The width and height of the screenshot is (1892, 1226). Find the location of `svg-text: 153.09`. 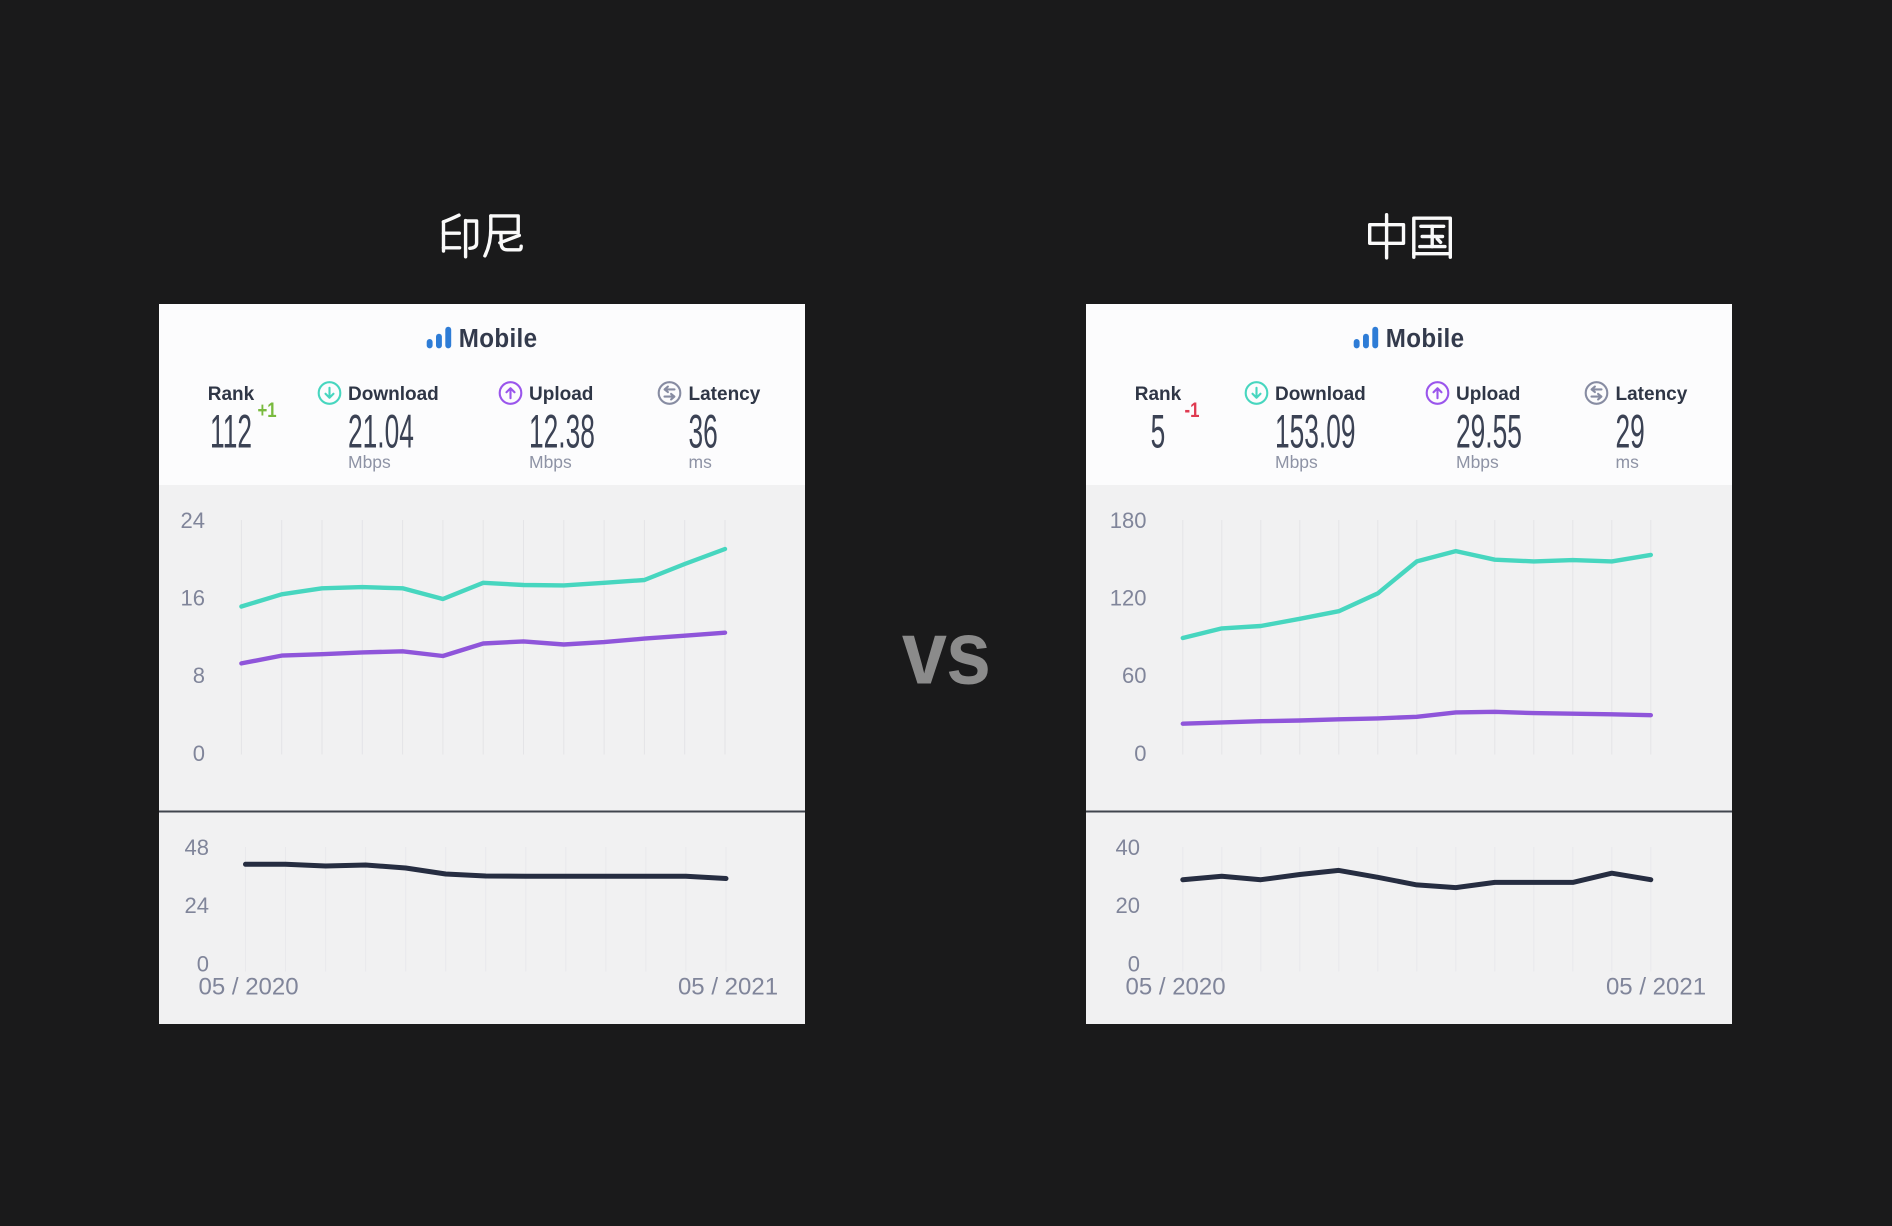

svg-text: 153.09 is located at coordinates (1315, 433).